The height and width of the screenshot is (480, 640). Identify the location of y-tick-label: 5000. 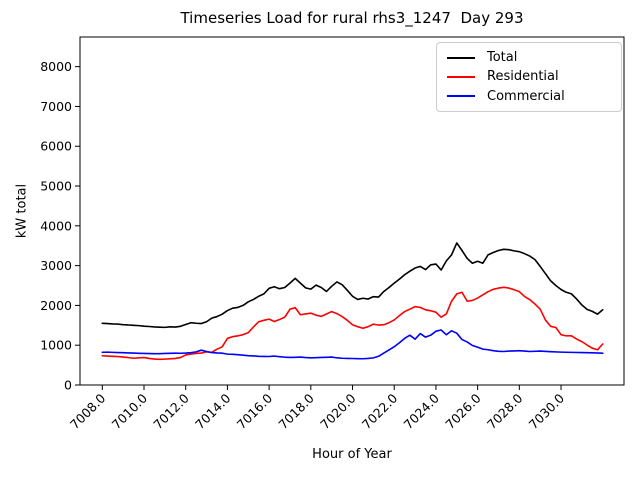
(56, 186).